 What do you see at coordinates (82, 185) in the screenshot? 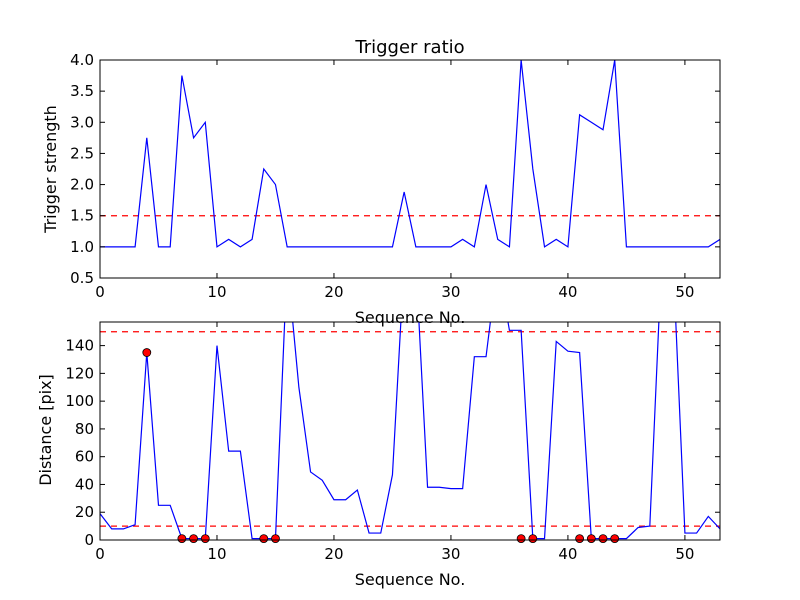
I see `y-tick-label: 2.0` at bounding box center [82, 185].